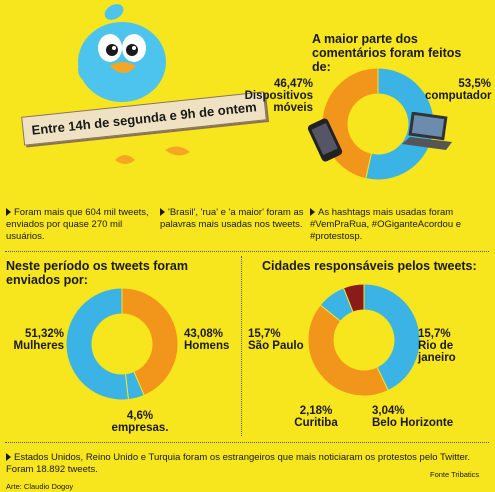 The width and height of the screenshot is (495, 492). What do you see at coordinates (353, 298) in the screenshot?
I see `chart3-slice-curitiba` at bounding box center [353, 298].